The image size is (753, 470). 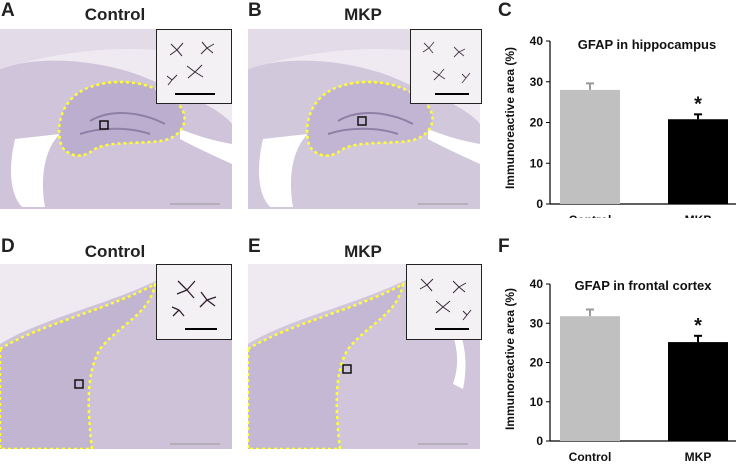 What do you see at coordinates (364, 119) in the screenshot?
I see `micrograph-hippocampus-mkp` at bounding box center [364, 119].